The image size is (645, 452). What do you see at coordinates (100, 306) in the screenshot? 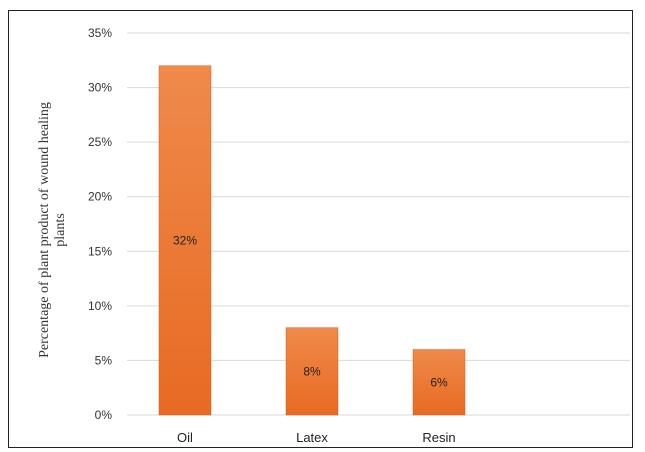
I see `y-tick-label: 10%` at bounding box center [100, 306].